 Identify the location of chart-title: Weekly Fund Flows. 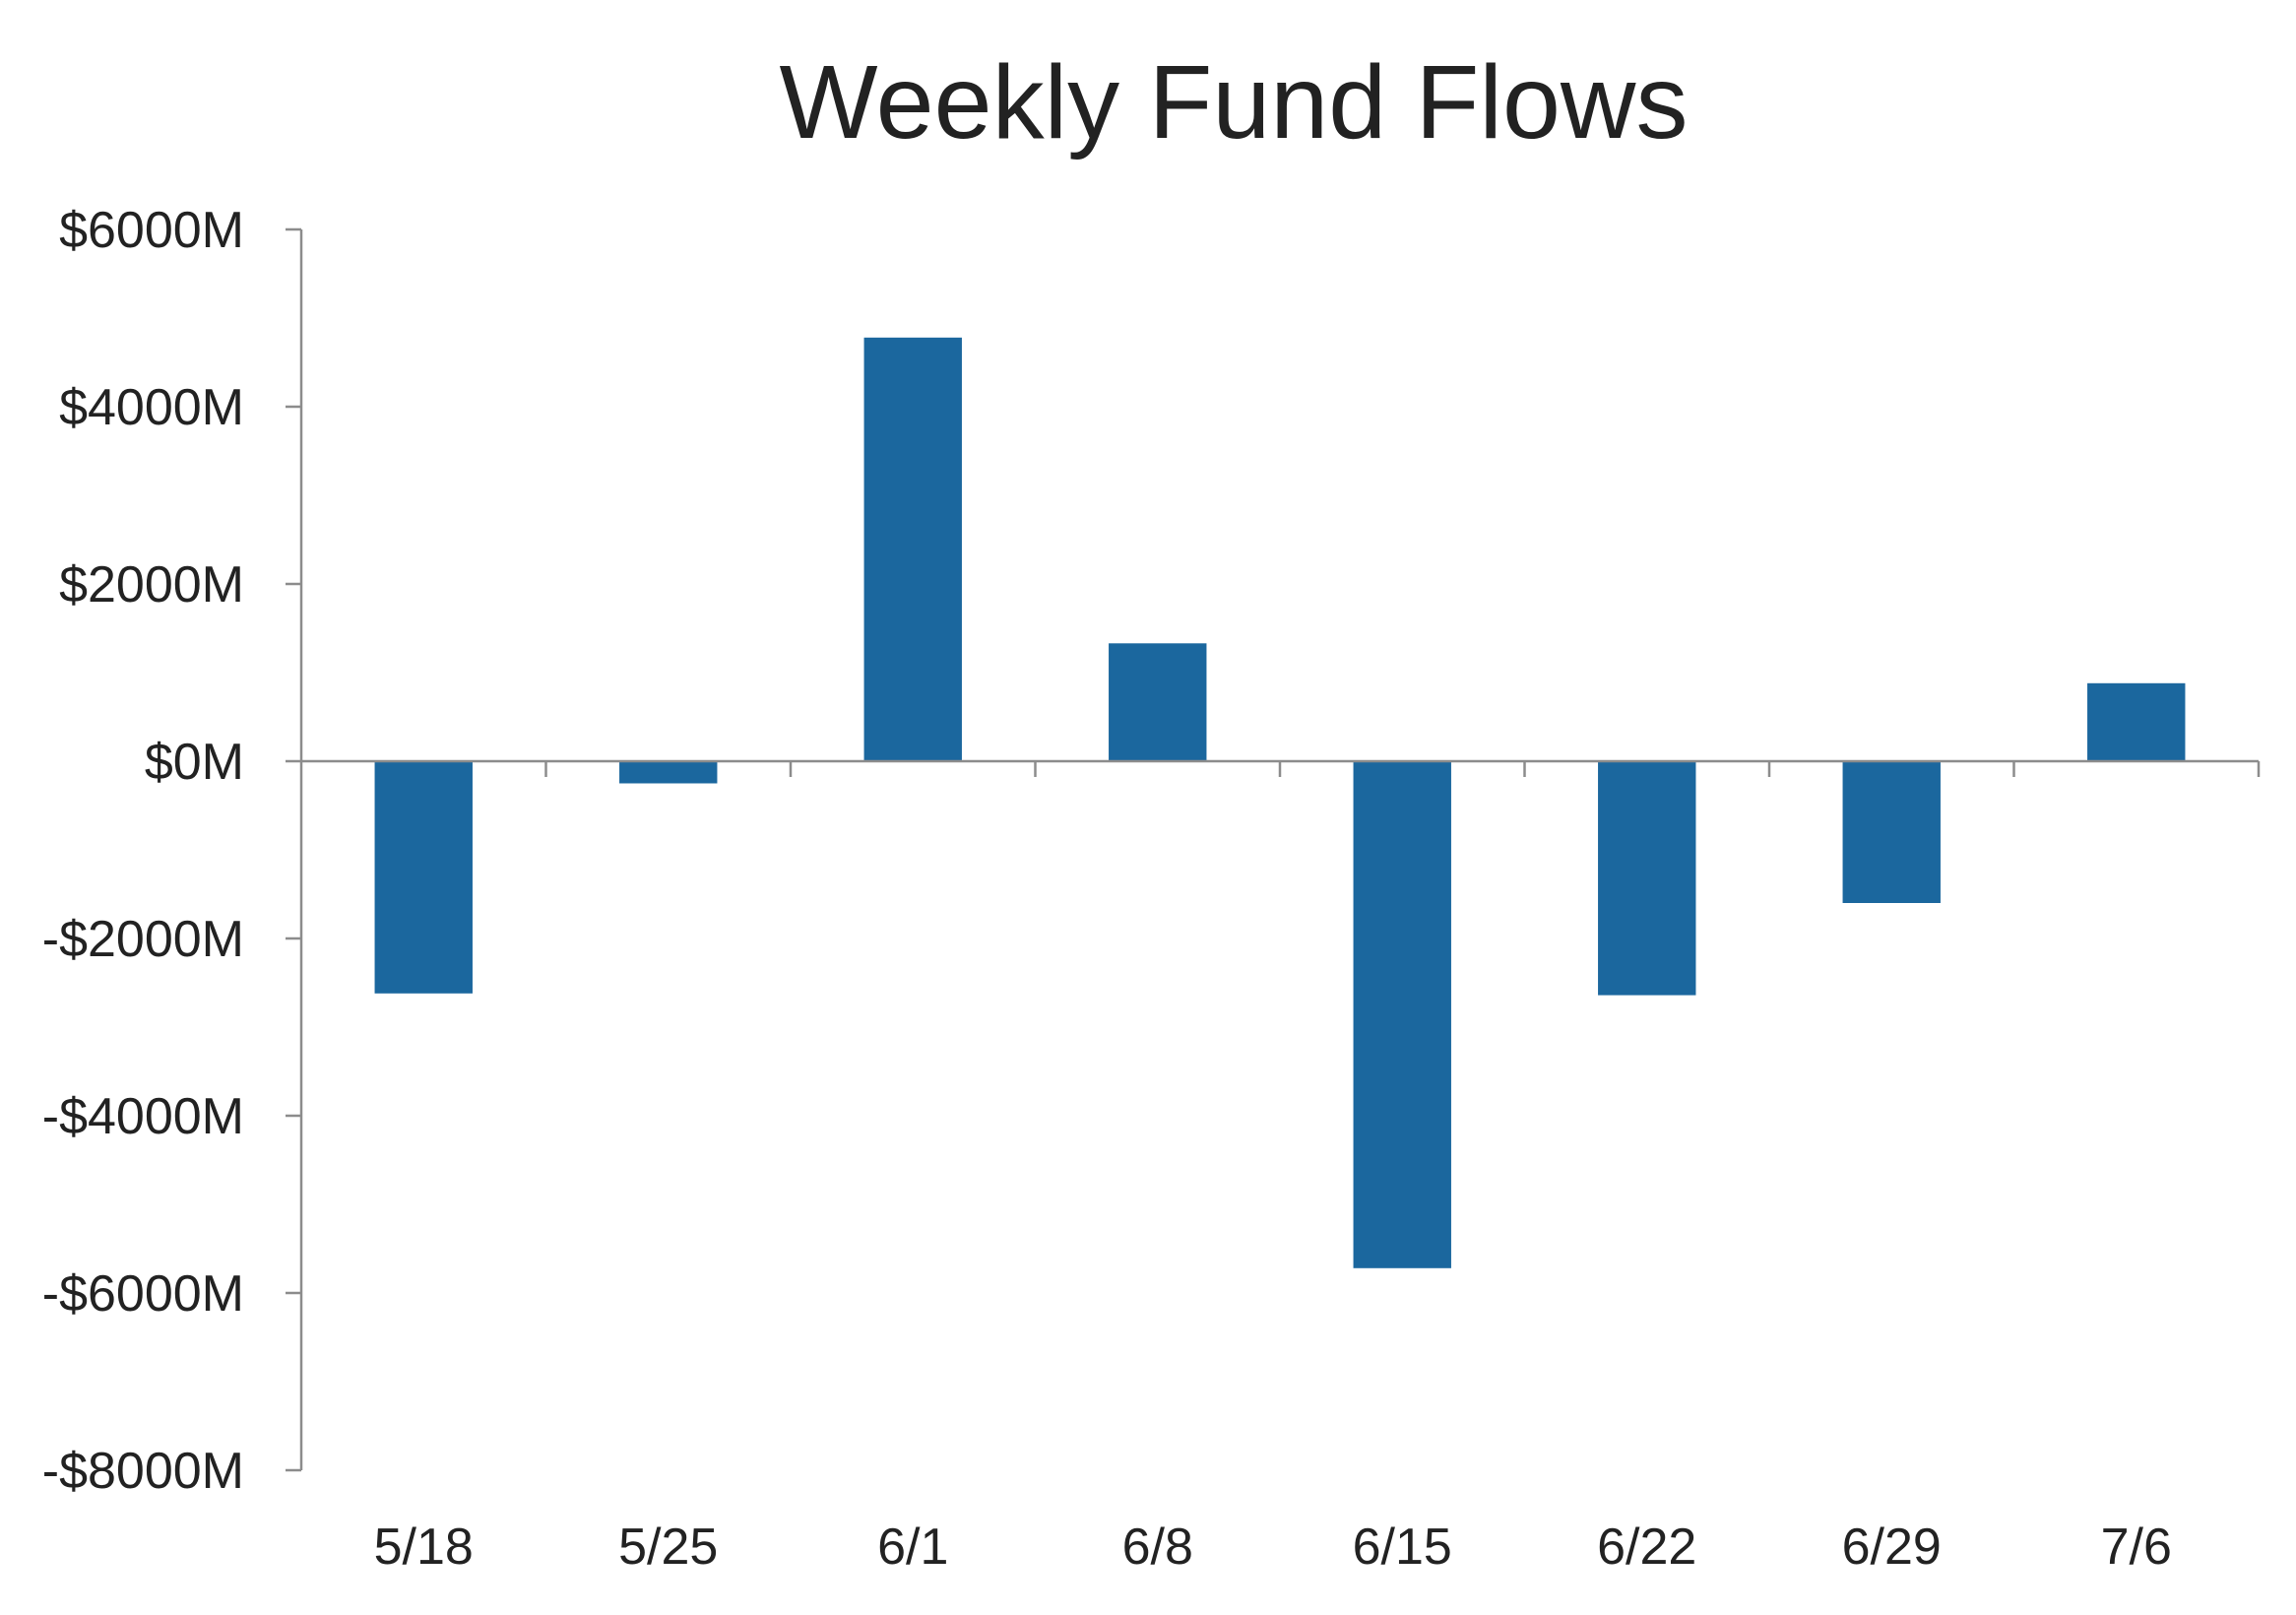
(1234, 102).